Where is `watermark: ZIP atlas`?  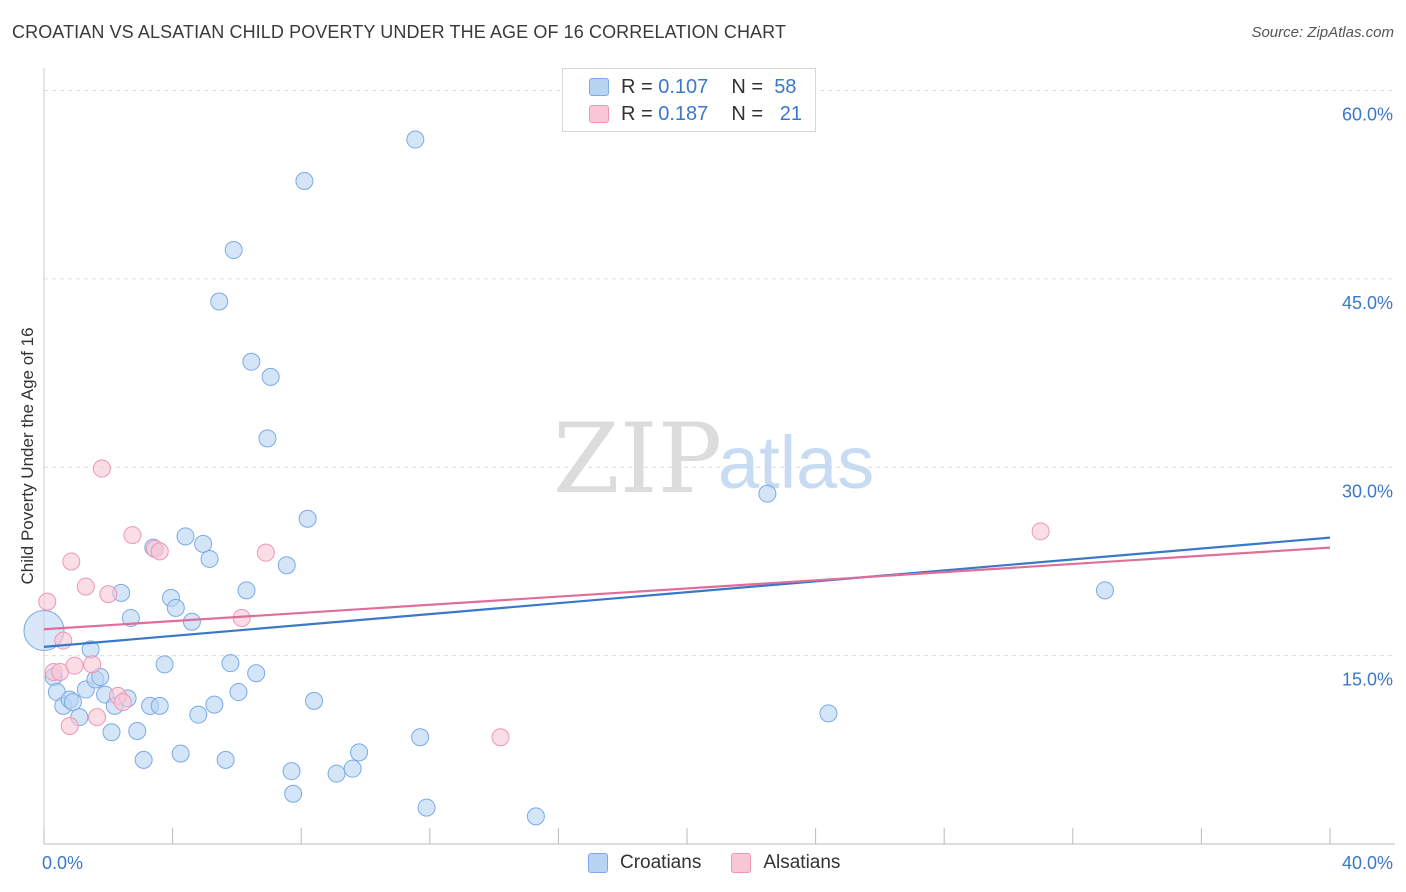 watermark: ZIP atlas is located at coordinates (713, 459).